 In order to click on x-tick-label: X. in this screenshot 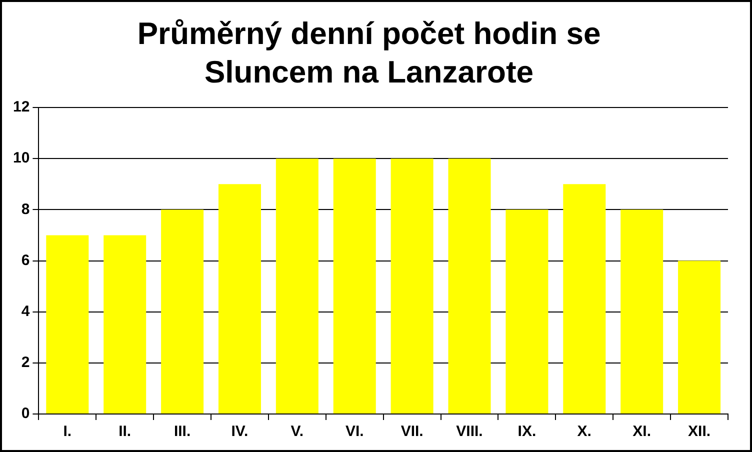, I will do `click(584, 431)`.